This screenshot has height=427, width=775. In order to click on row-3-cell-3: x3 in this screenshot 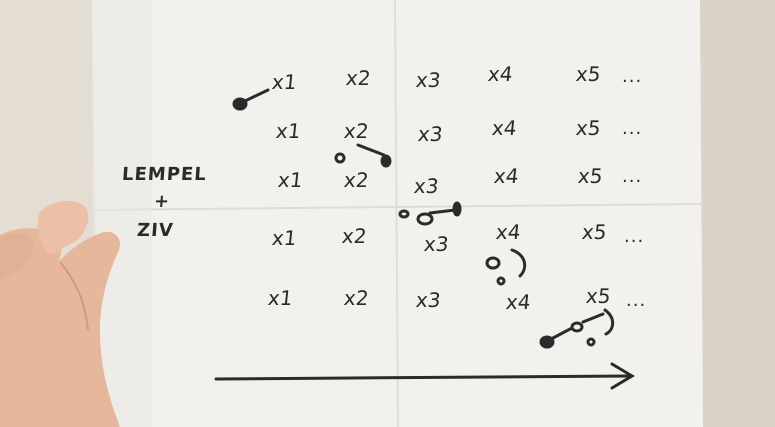, I will do `click(426, 186)`.